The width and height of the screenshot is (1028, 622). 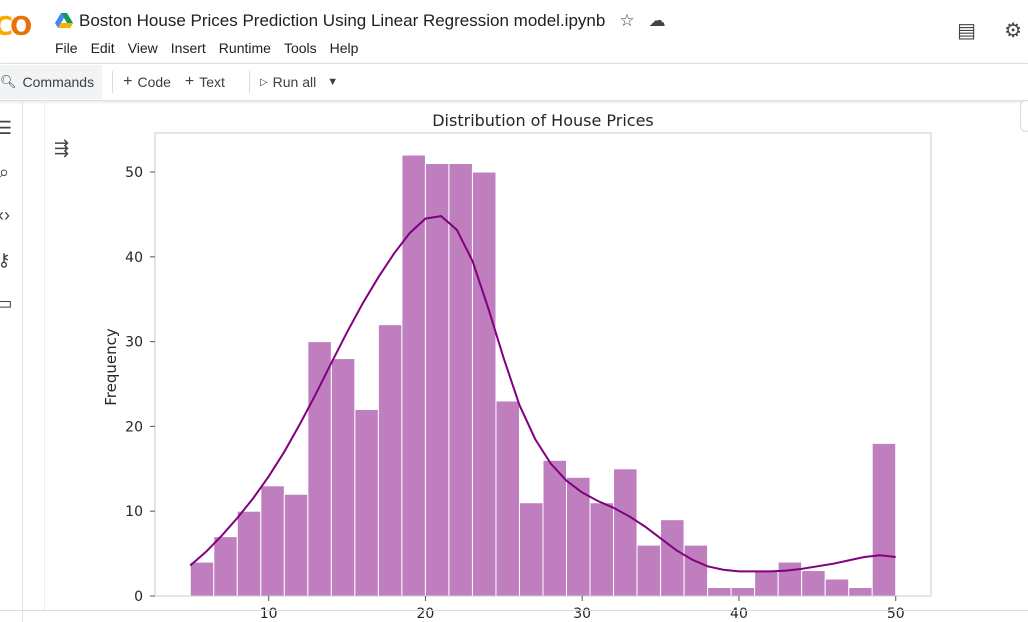 What do you see at coordinates (212, 82) in the screenshot?
I see `add-text-label: Text` at bounding box center [212, 82].